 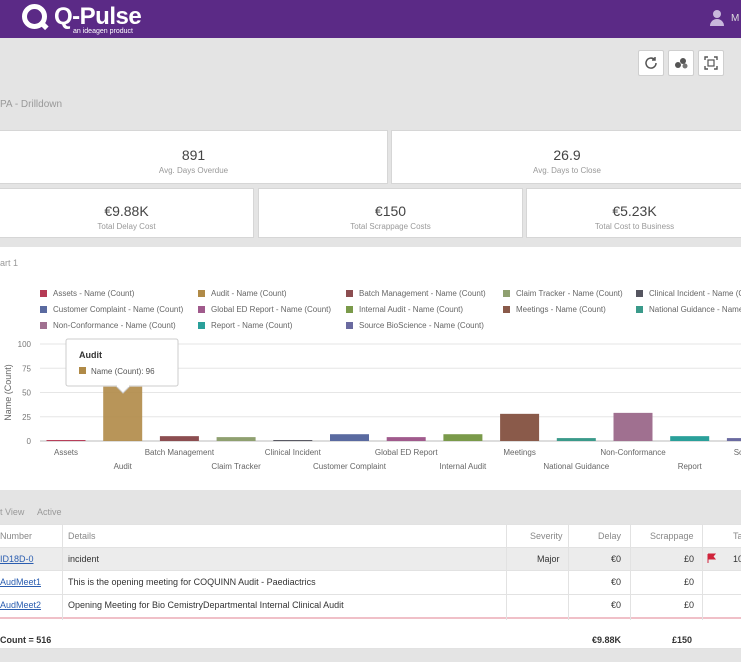 What do you see at coordinates (82, 370) in the screenshot?
I see `tooltip-swatch` at bounding box center [82, 370].